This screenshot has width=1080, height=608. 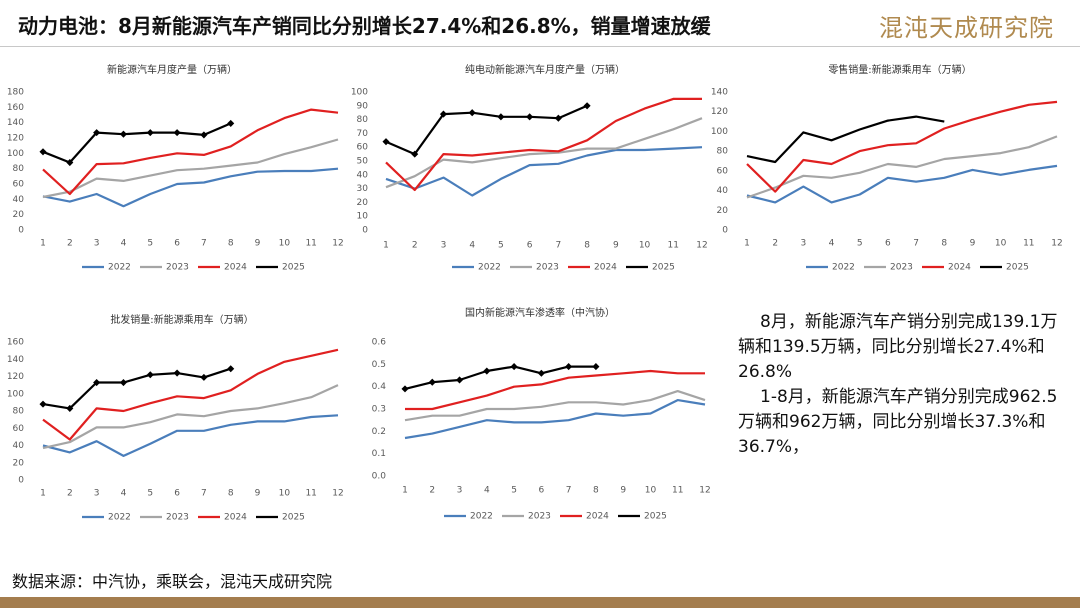 I want to click on x-tick-label: 8, so click(x=231, y=494).